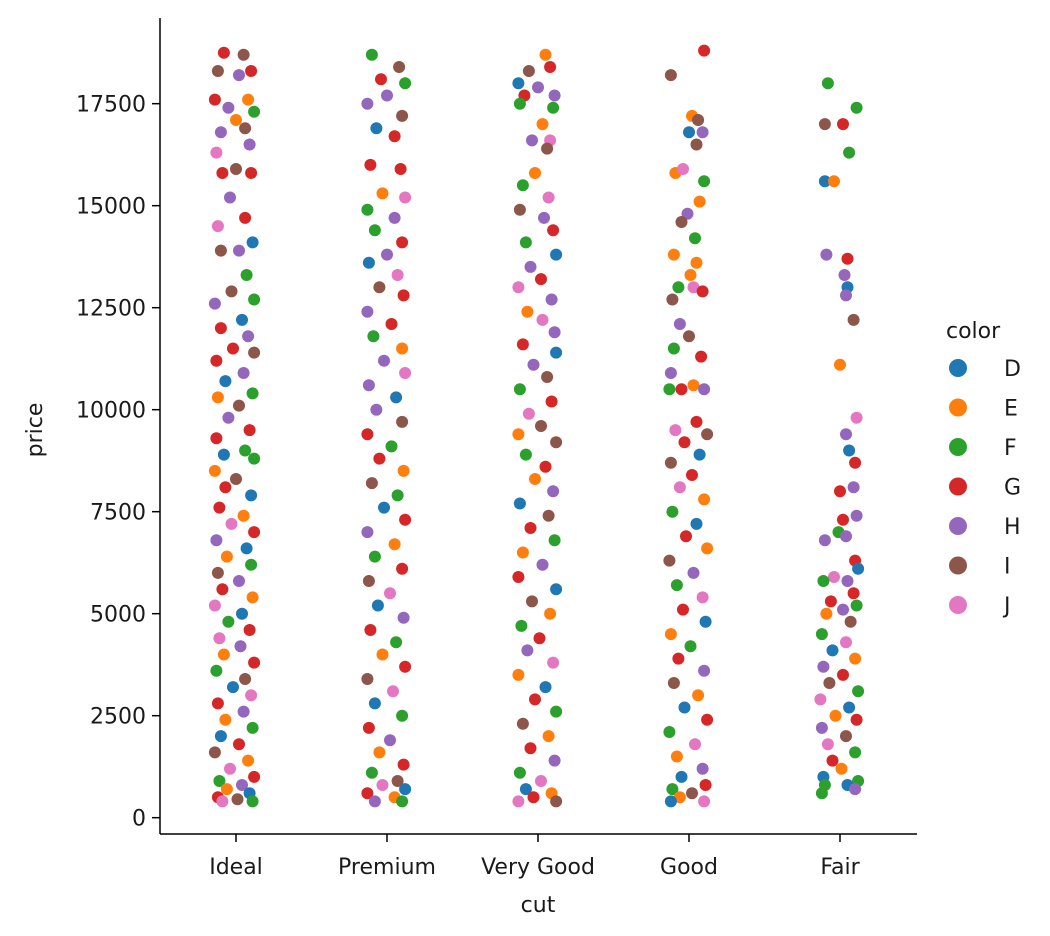 This screenshot has width=1050, height=936. What do you see at coordinates (1007, 567) in the screenshot?
I see `legend-label: I` at bounding box center [1007, 567].